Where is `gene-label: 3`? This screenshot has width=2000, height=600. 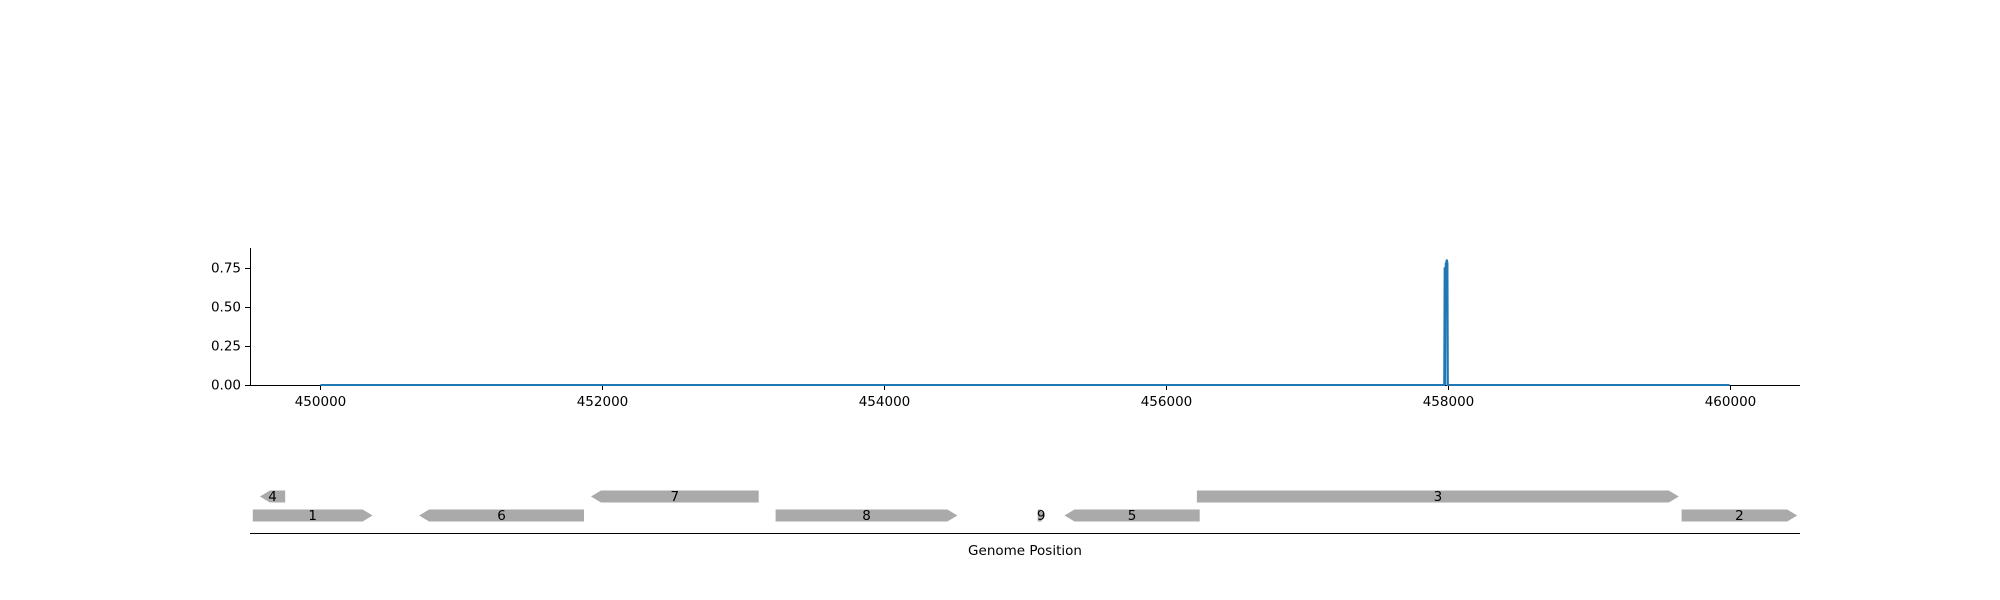
gene-label: 3 is located at coordinates (1438, 497).